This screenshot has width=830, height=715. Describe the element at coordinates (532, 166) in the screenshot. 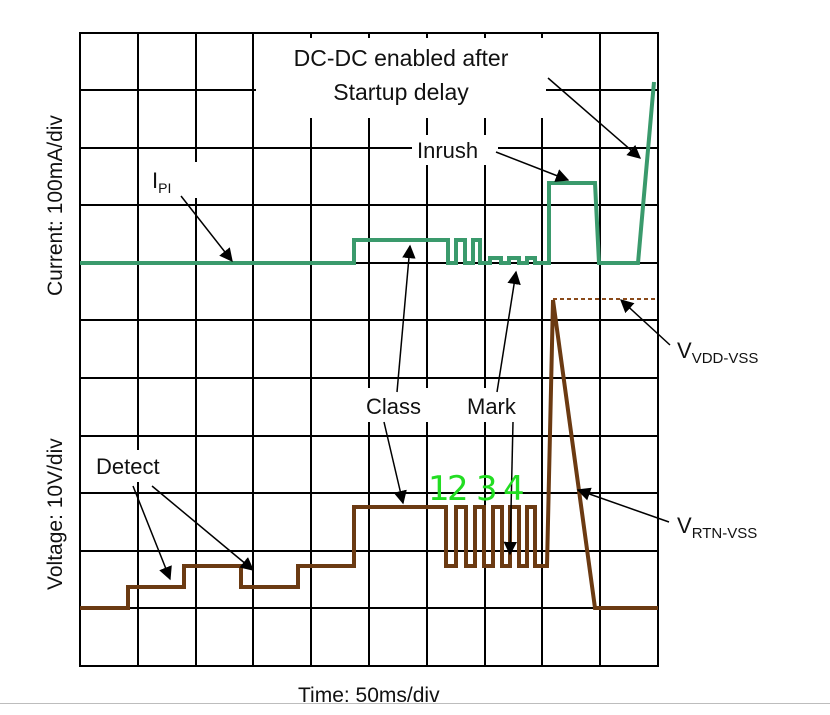

I see `inrush-arrow` at that location.